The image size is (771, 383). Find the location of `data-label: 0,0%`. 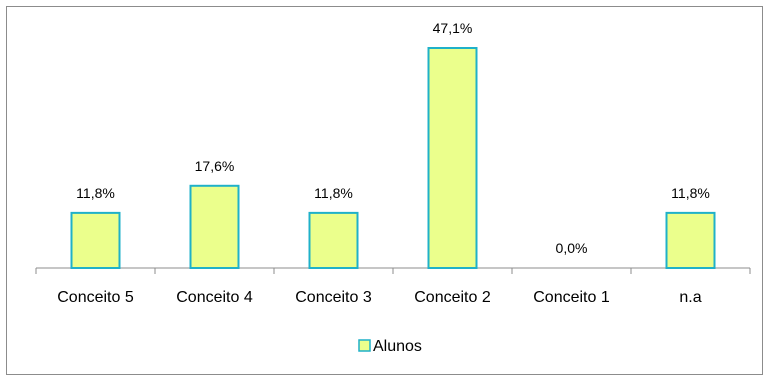

data-label: 0,0% is located at coordinates (572, 248).